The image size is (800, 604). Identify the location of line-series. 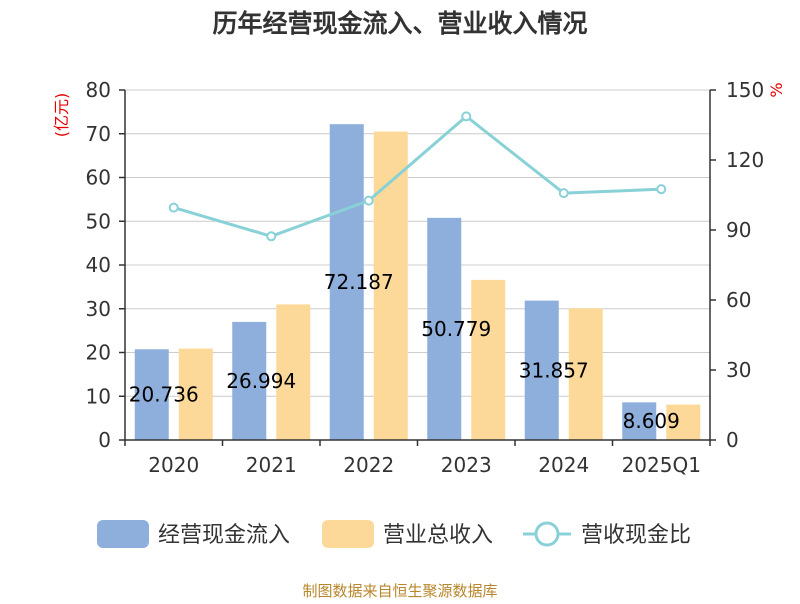
(417, 176).